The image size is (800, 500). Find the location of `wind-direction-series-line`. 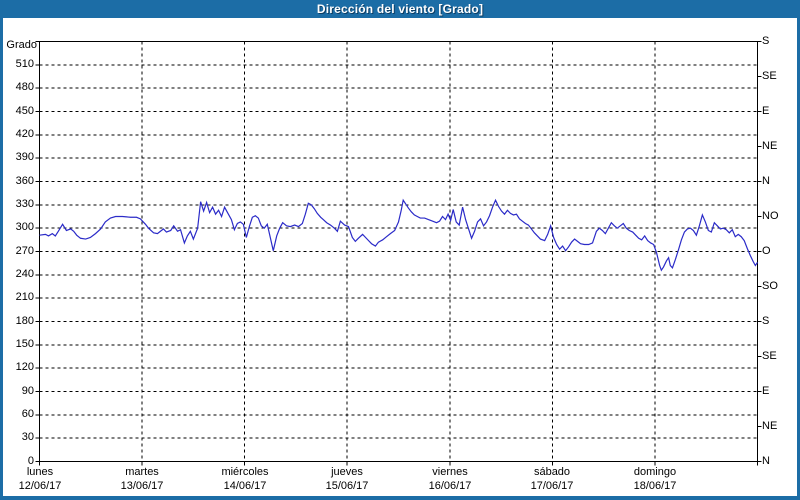

wind-direction-series-line is located at coordinates (398, 235).